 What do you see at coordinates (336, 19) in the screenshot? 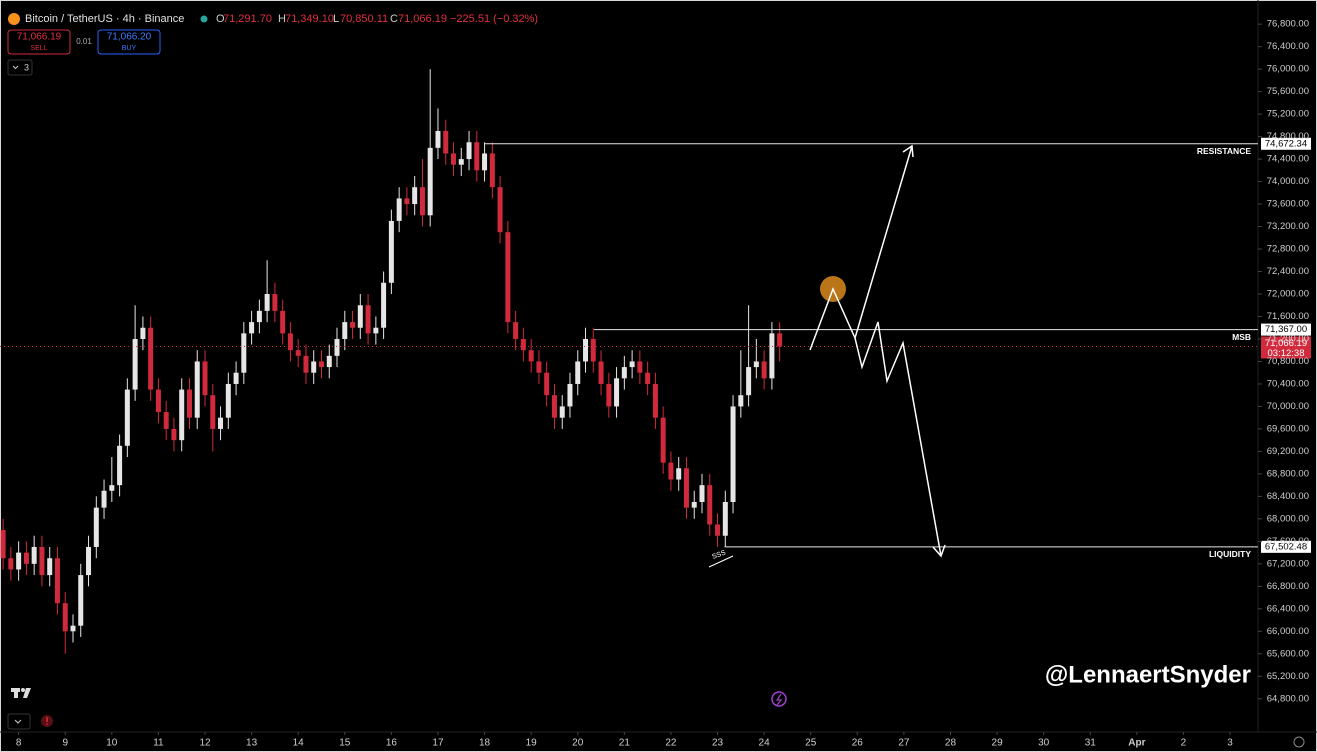
I see `ohlc-label: L` at bounding box center [336, 19].